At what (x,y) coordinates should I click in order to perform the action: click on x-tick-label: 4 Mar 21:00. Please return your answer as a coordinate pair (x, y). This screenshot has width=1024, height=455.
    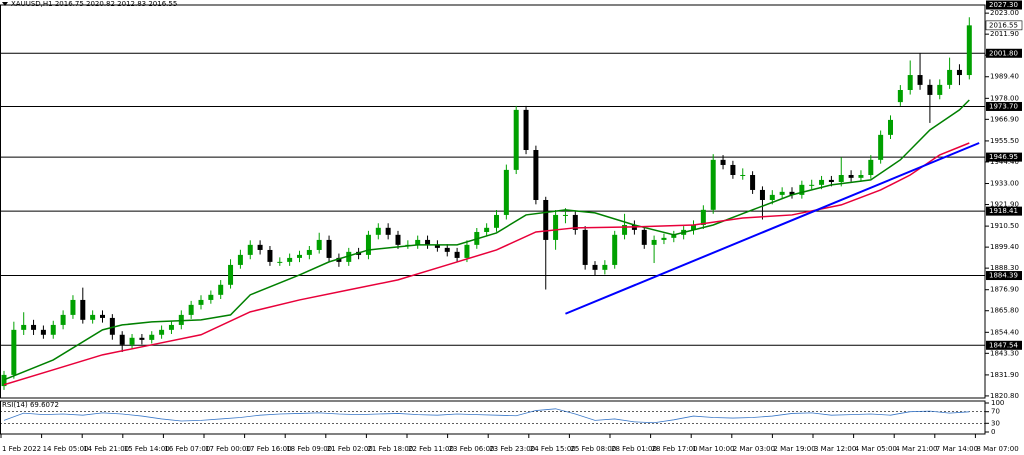
    Looking at the image, I should click on (916, 449).